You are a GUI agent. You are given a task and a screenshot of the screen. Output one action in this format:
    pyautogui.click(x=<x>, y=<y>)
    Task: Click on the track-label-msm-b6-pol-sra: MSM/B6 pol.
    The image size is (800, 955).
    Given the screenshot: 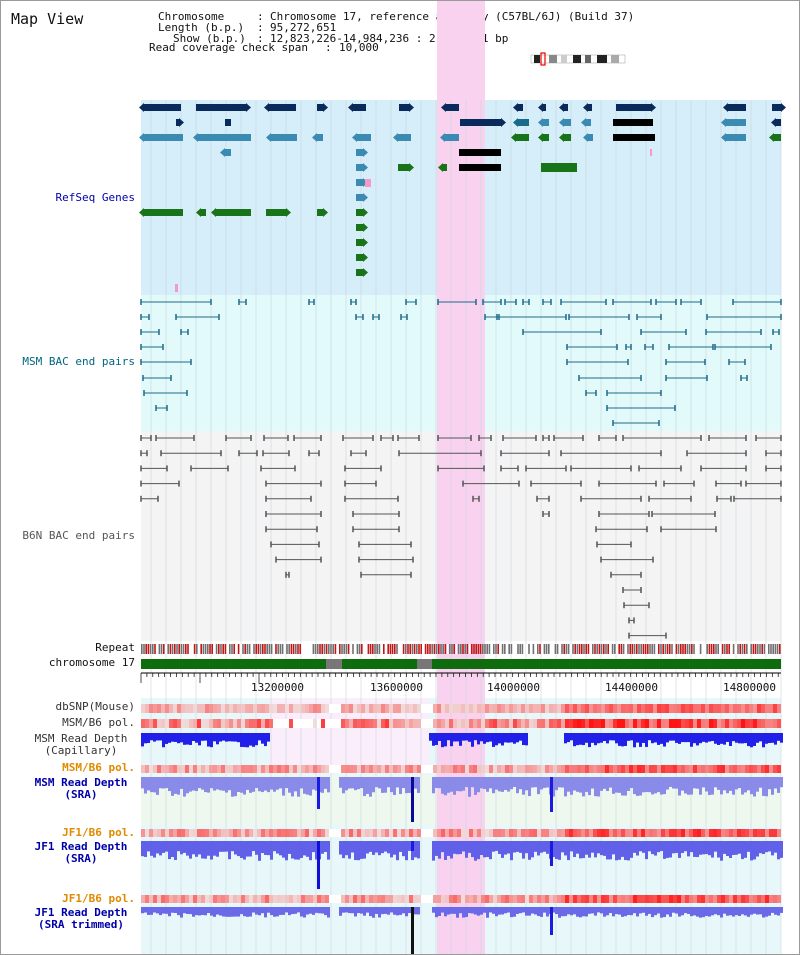 What is the action you would take?
    pyautogui.click(x=98, y=767)
    